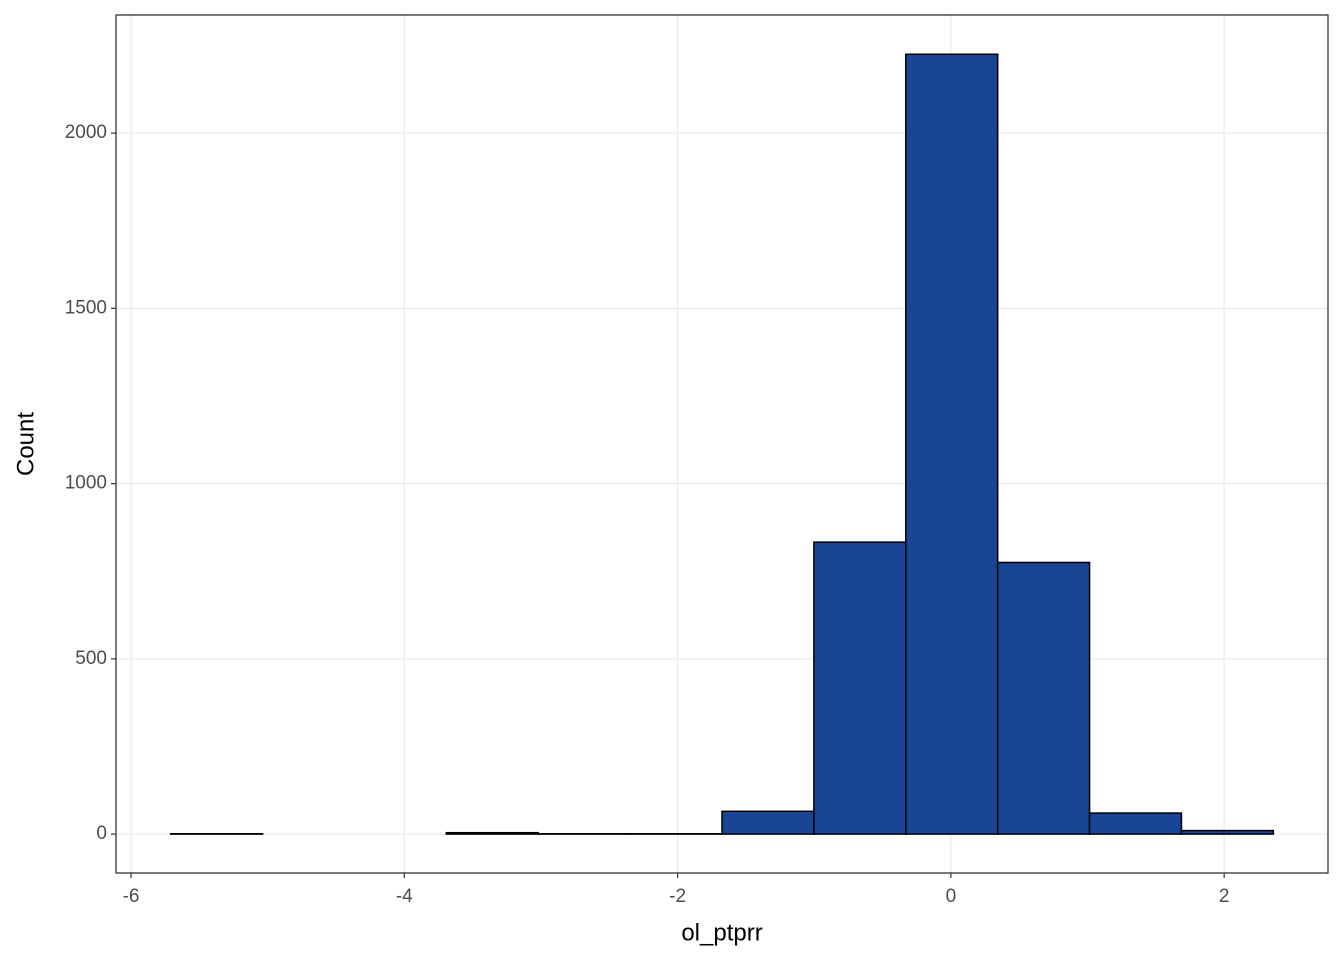 The width and height of the screenshot is (1344, 960). I want to click on y-tick-label: 1500, so click(86, 307).